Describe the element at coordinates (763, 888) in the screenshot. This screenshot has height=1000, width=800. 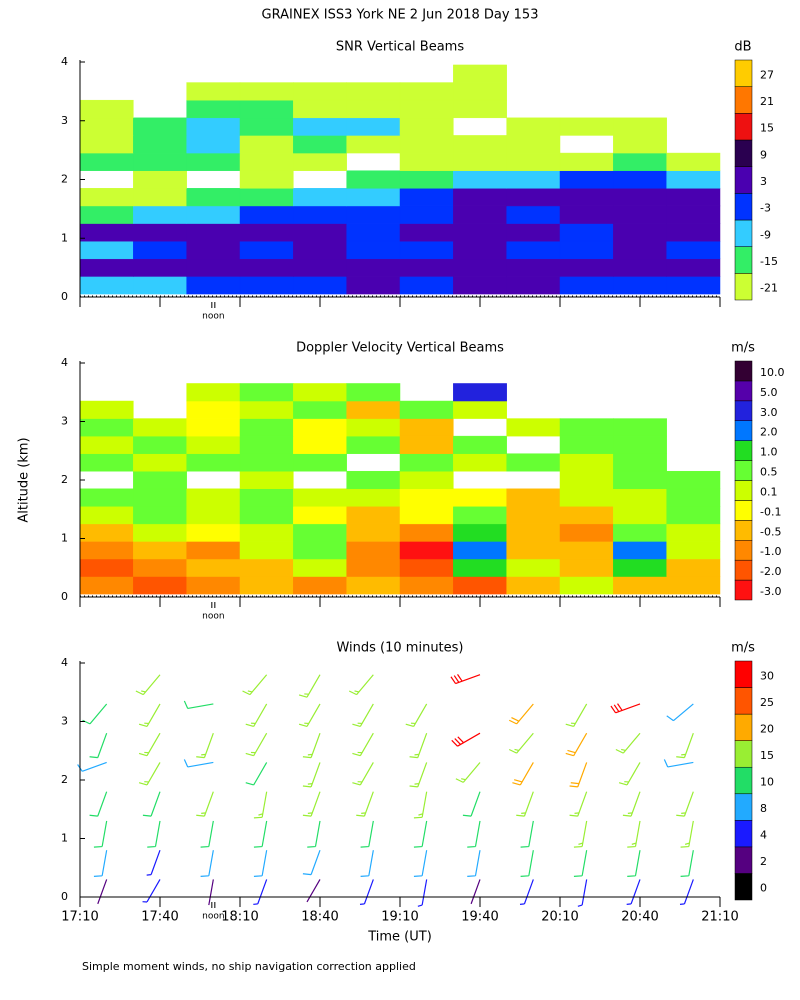
I see `colorbar-tick-label: 0` at that location.